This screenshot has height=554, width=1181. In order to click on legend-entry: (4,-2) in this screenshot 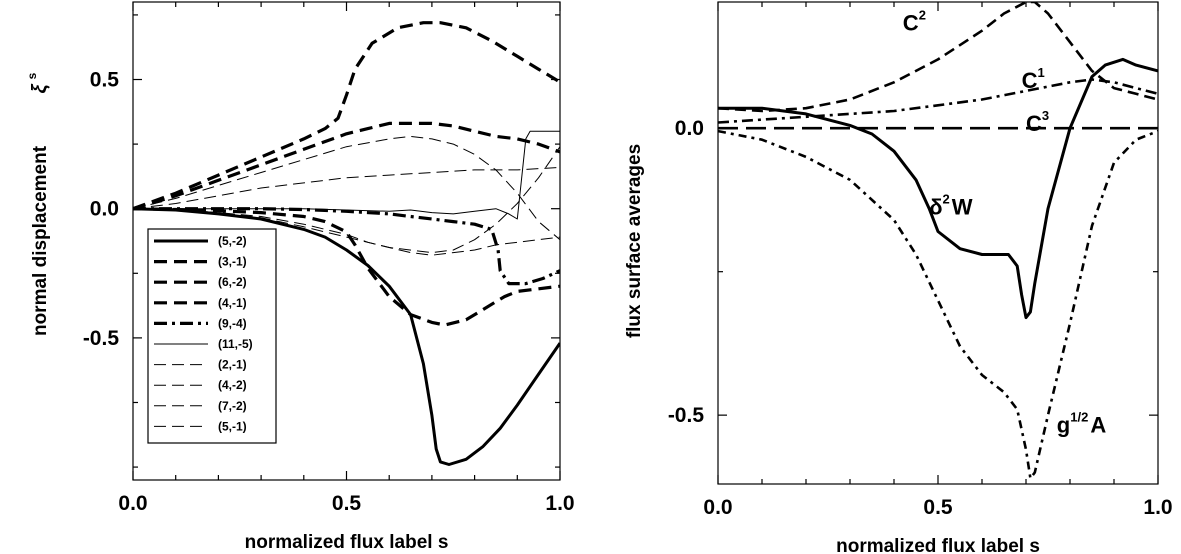, I will do `click(232, 385)`.